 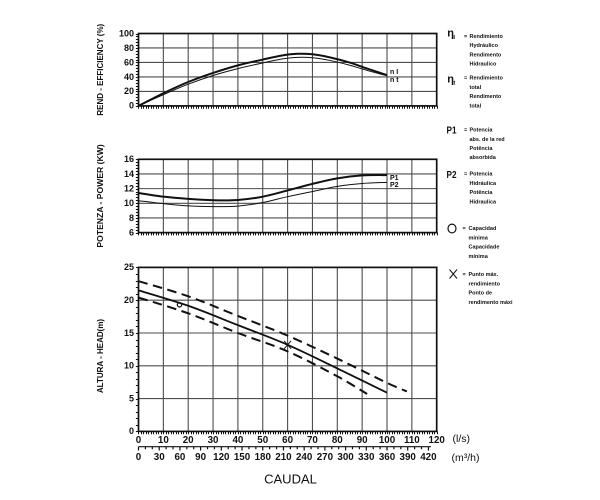 What do you see at coordinates (312, 440) in the screenshot?
I see `svg-text: 70` at bounding box center [312, 440].